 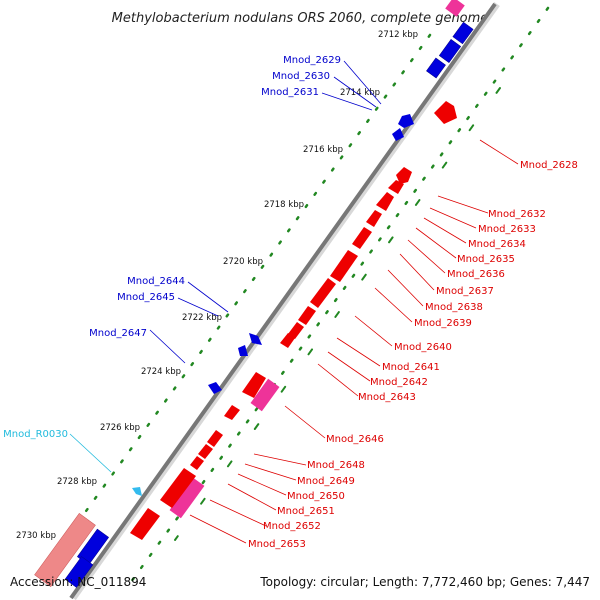 I want to click on gene-label: Mnod_2644, so click(x=156, y=281).